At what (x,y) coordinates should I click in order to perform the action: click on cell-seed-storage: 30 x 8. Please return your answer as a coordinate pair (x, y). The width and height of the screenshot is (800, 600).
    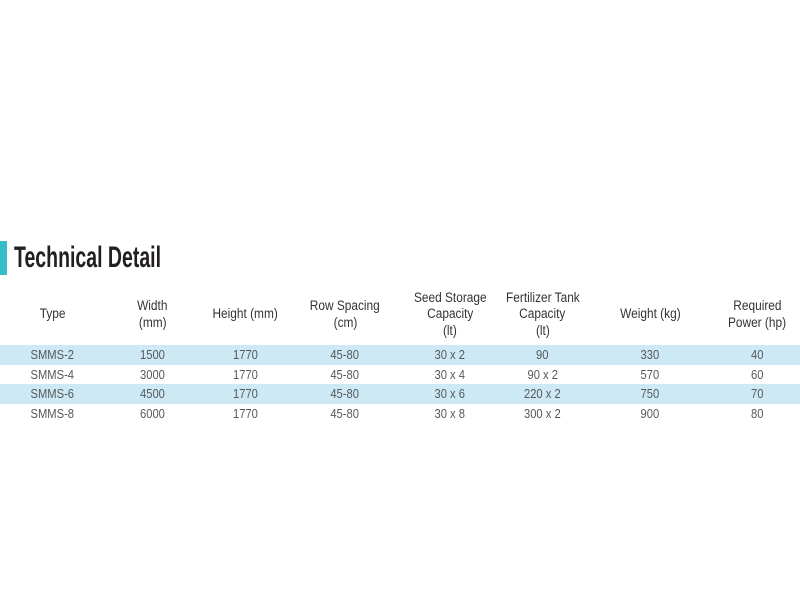
    Looking at the image, I should click on (450, 414).